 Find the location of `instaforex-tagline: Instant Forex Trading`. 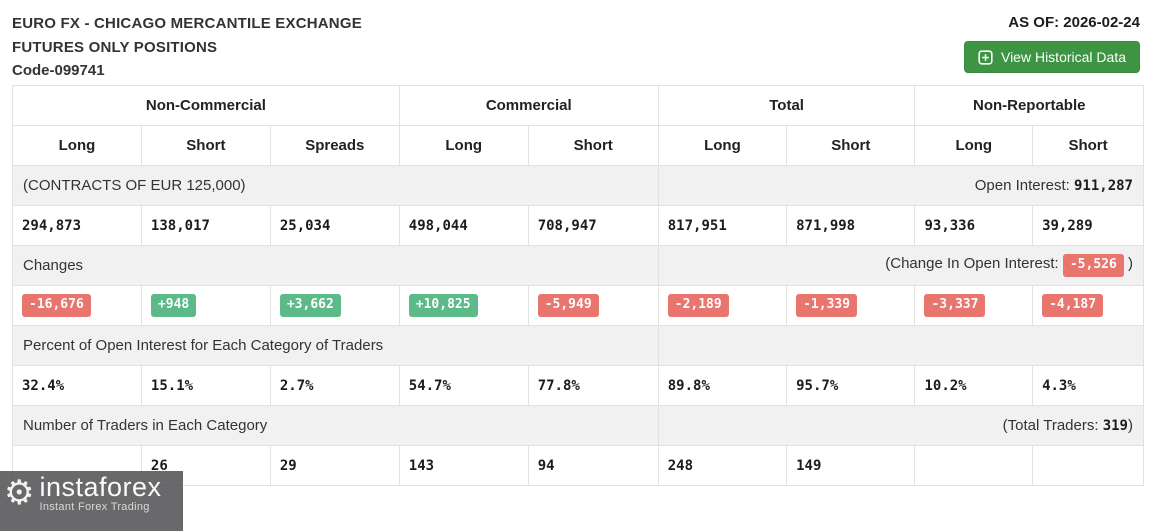

instaforex-tagline: Instant Forex Trading is located at coordinates (94, 507).